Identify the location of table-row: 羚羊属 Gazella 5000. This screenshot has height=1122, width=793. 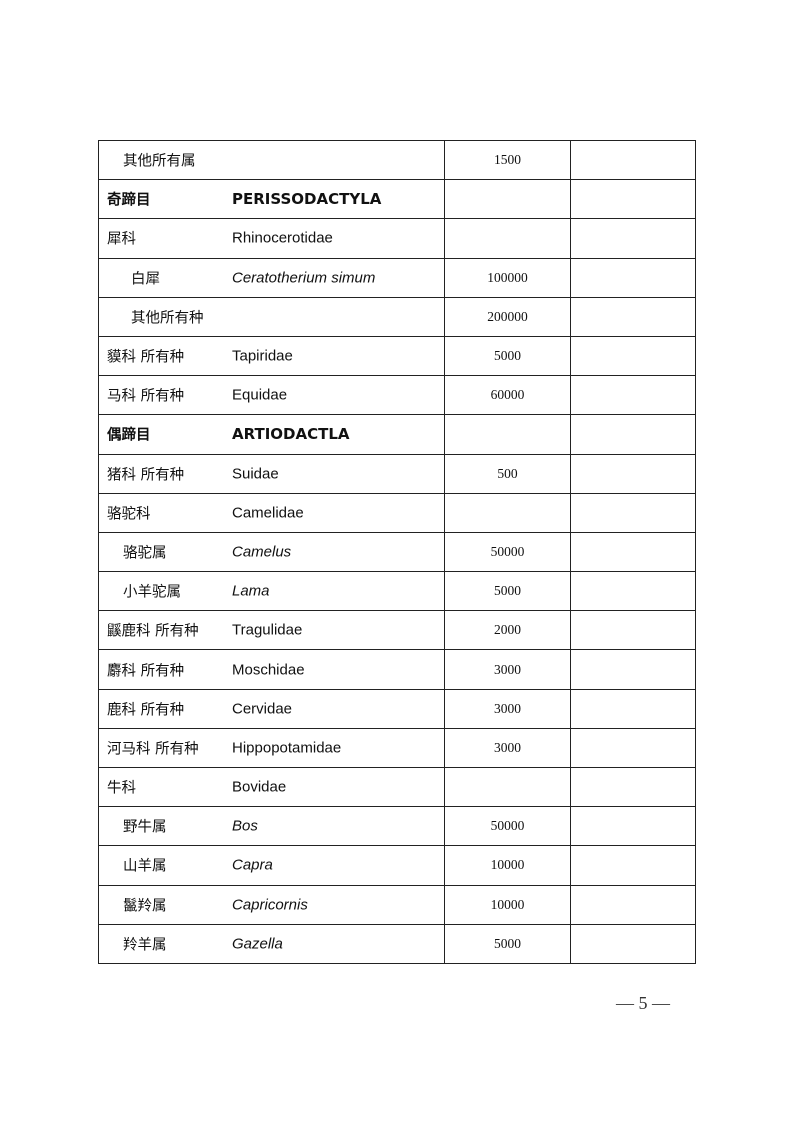
(397, 943).